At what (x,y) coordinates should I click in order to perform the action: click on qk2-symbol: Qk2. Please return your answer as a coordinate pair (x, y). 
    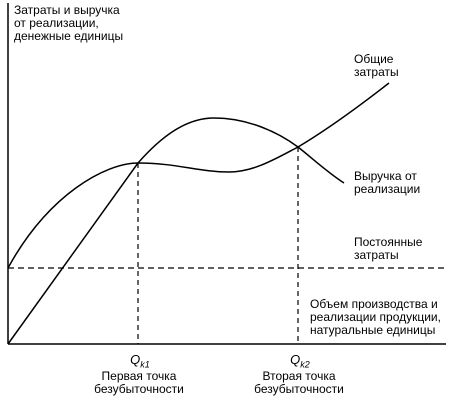
    Looking at the image, I should click on (300, 361).